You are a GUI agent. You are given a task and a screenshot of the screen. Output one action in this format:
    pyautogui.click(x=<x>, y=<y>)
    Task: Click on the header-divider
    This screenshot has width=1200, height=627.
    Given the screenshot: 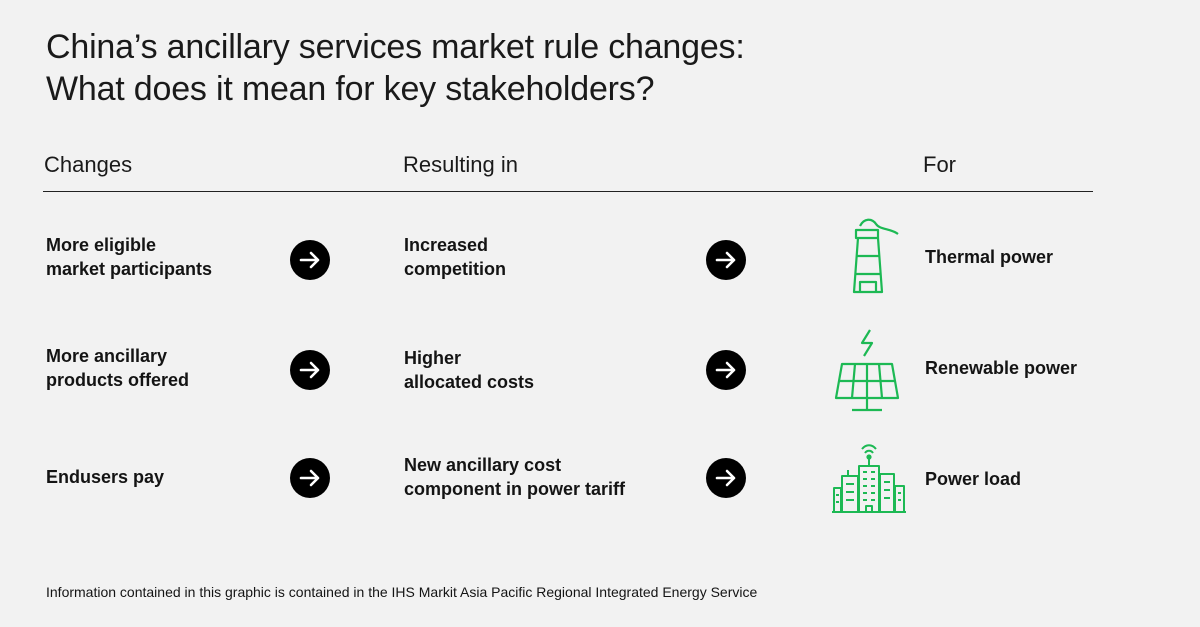 What is the action you would take?
    pyautogui.click(x=568, y=191)
    